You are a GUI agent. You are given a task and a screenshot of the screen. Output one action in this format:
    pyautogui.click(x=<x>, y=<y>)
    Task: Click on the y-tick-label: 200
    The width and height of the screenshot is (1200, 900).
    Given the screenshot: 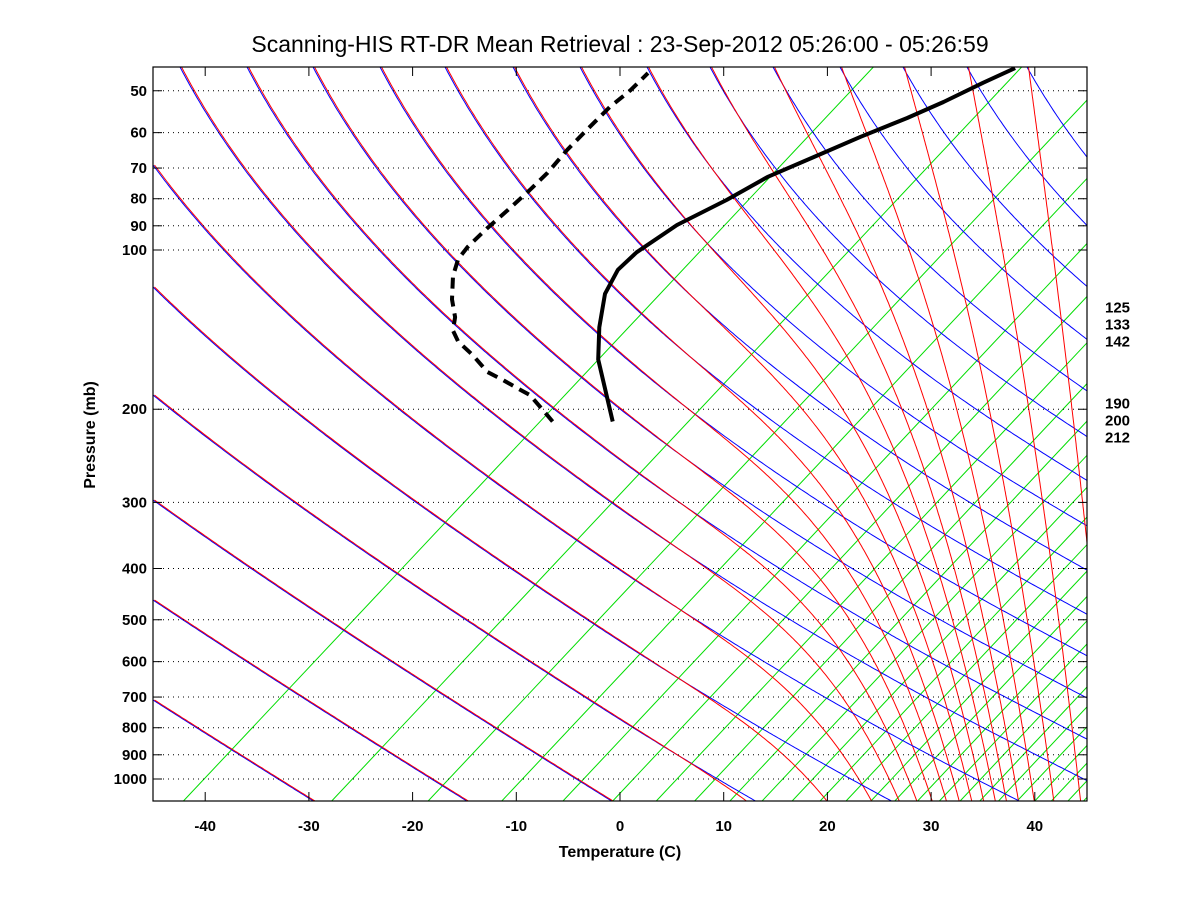 What is the action you would take?
    pyautogui.click(x=134, y=409)
    